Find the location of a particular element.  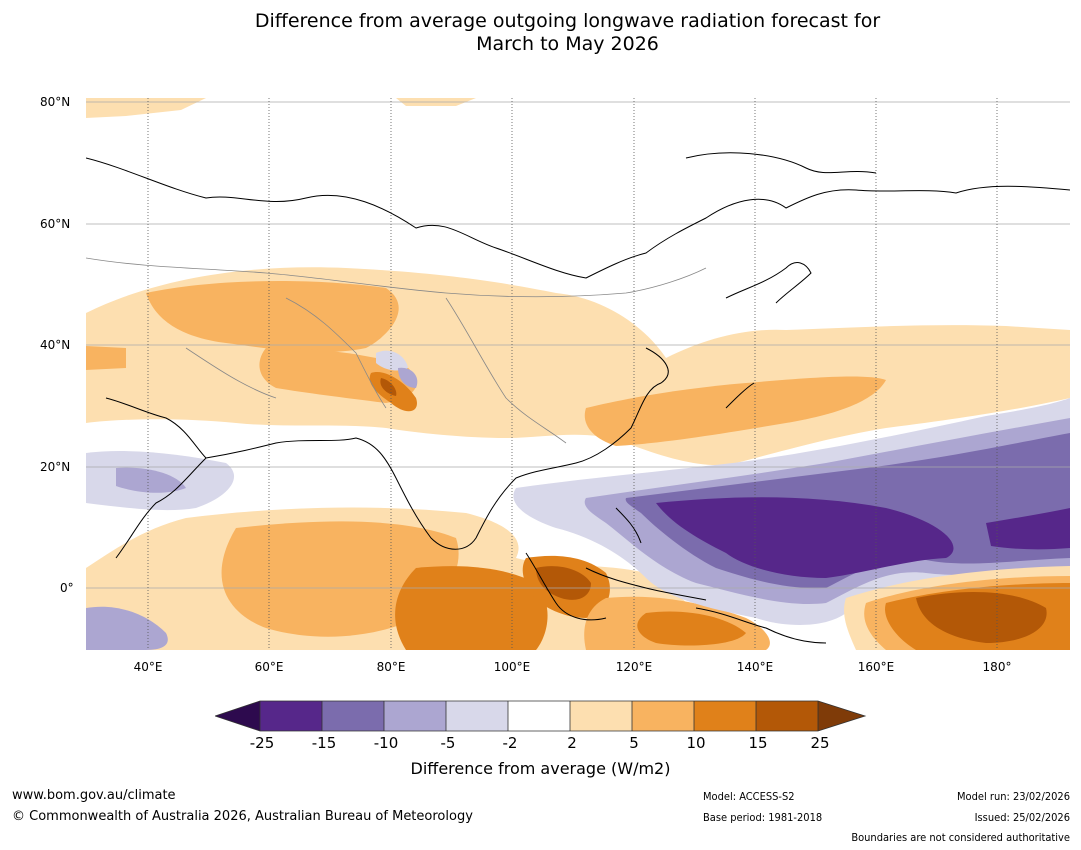

lon-label-180: 180° is located at coordinates (997, 667).